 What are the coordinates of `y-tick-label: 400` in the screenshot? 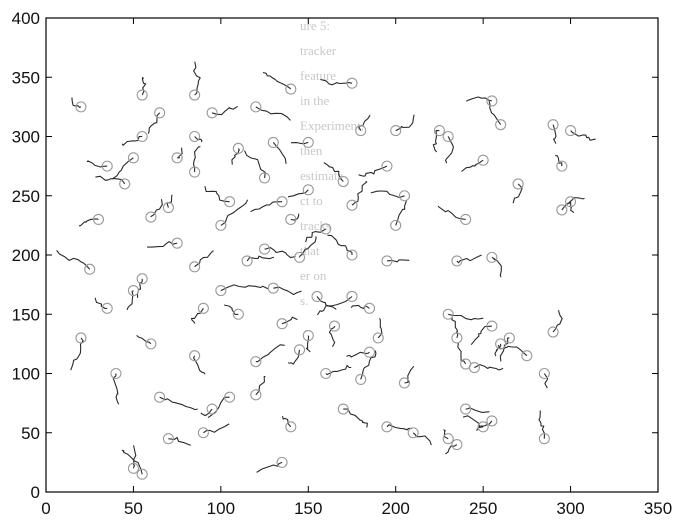 It's located at (26, 18).